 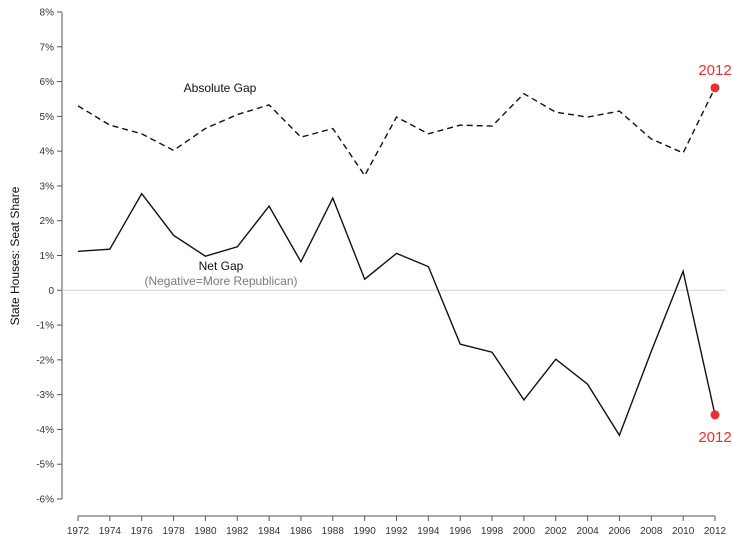 What do you see at coordinates (396, 531) in the screenshot?
I see `x-tick-label: 1992` at bounding box center [396, 531].